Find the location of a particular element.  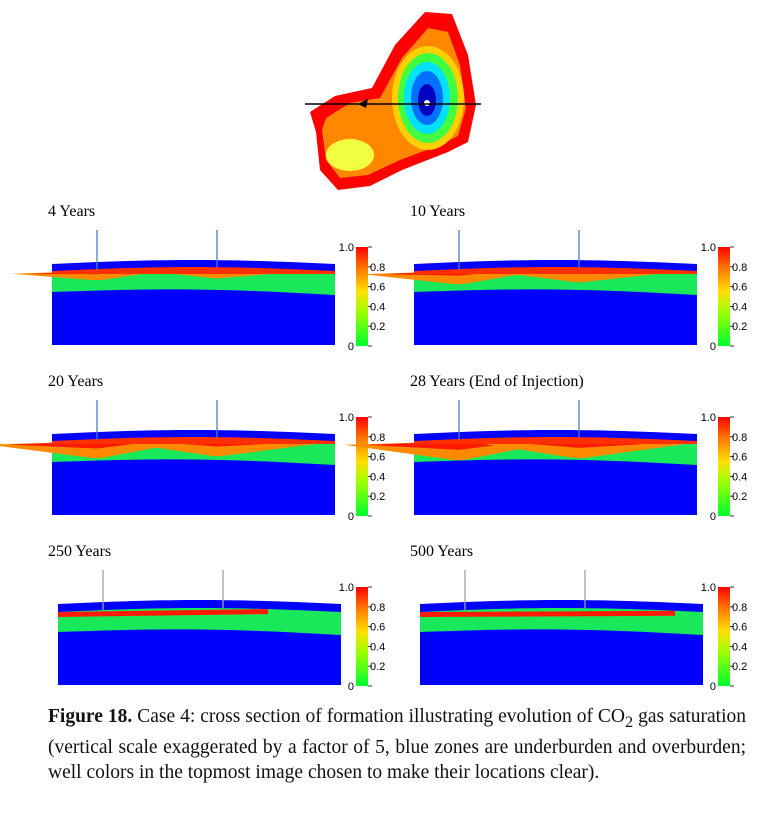

panel: 10 Years 1.0 0.8 0.6 0.4 0.2 0 is located at coordinates (554, 278).